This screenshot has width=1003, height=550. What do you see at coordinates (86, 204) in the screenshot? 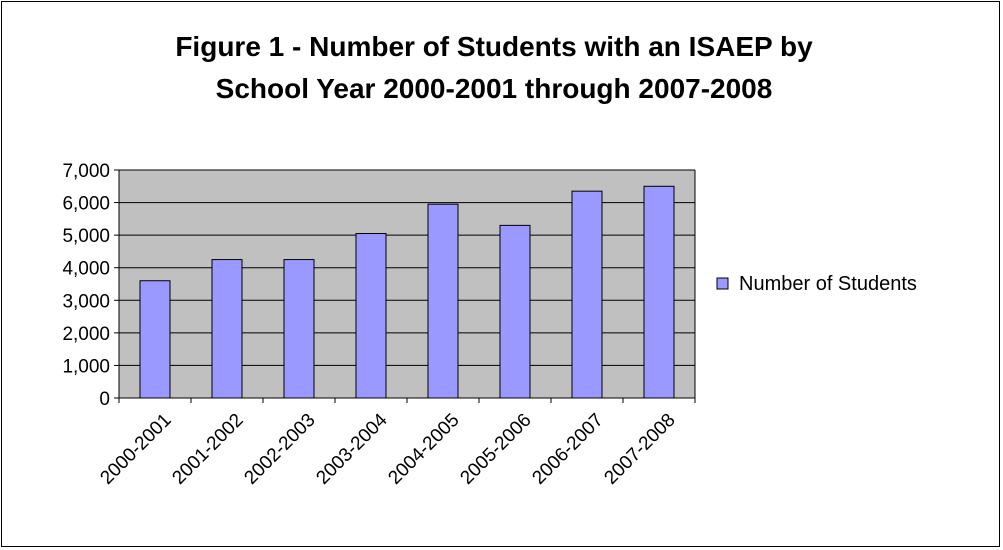
I see `y-tick-label: 6,000` at bounding box center [86, 204].